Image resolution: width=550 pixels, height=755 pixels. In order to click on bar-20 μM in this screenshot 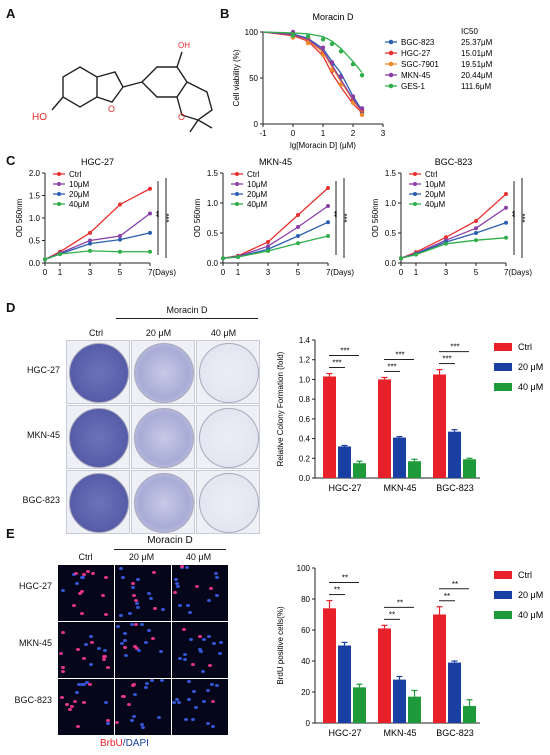, I will do `click(399, 457)`.